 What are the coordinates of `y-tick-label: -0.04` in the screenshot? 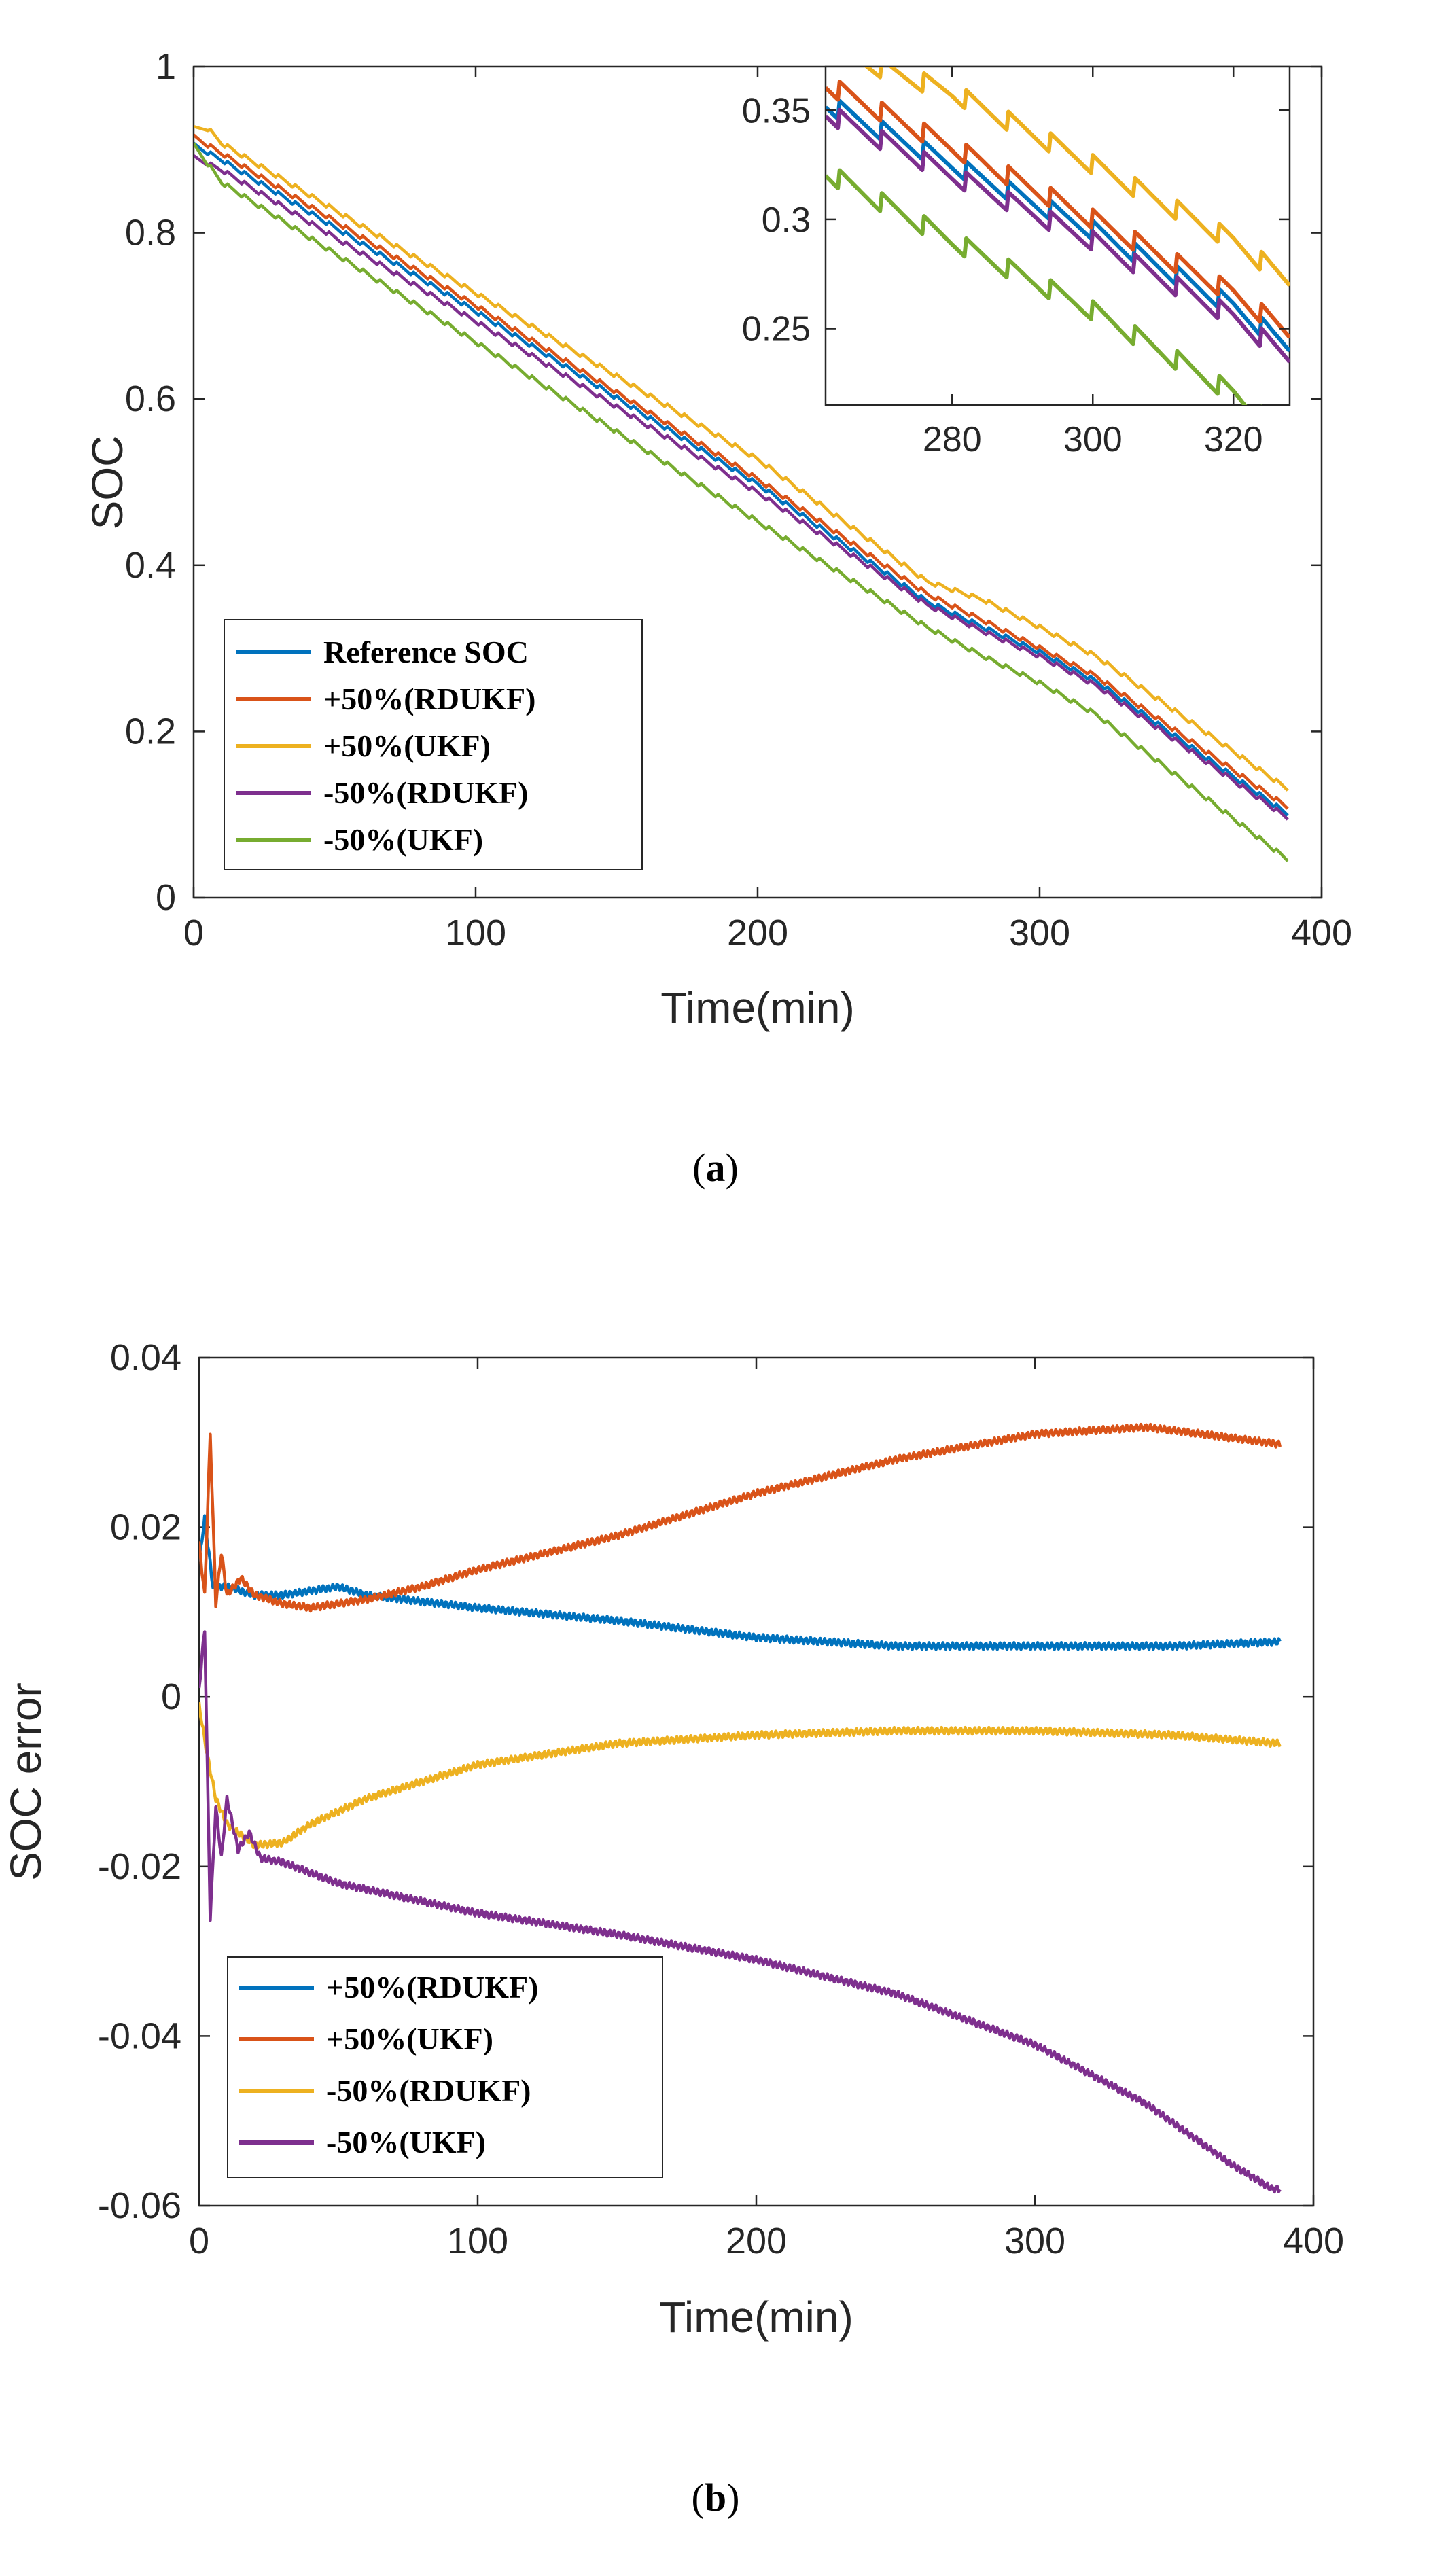 It's located at (139, 2035).